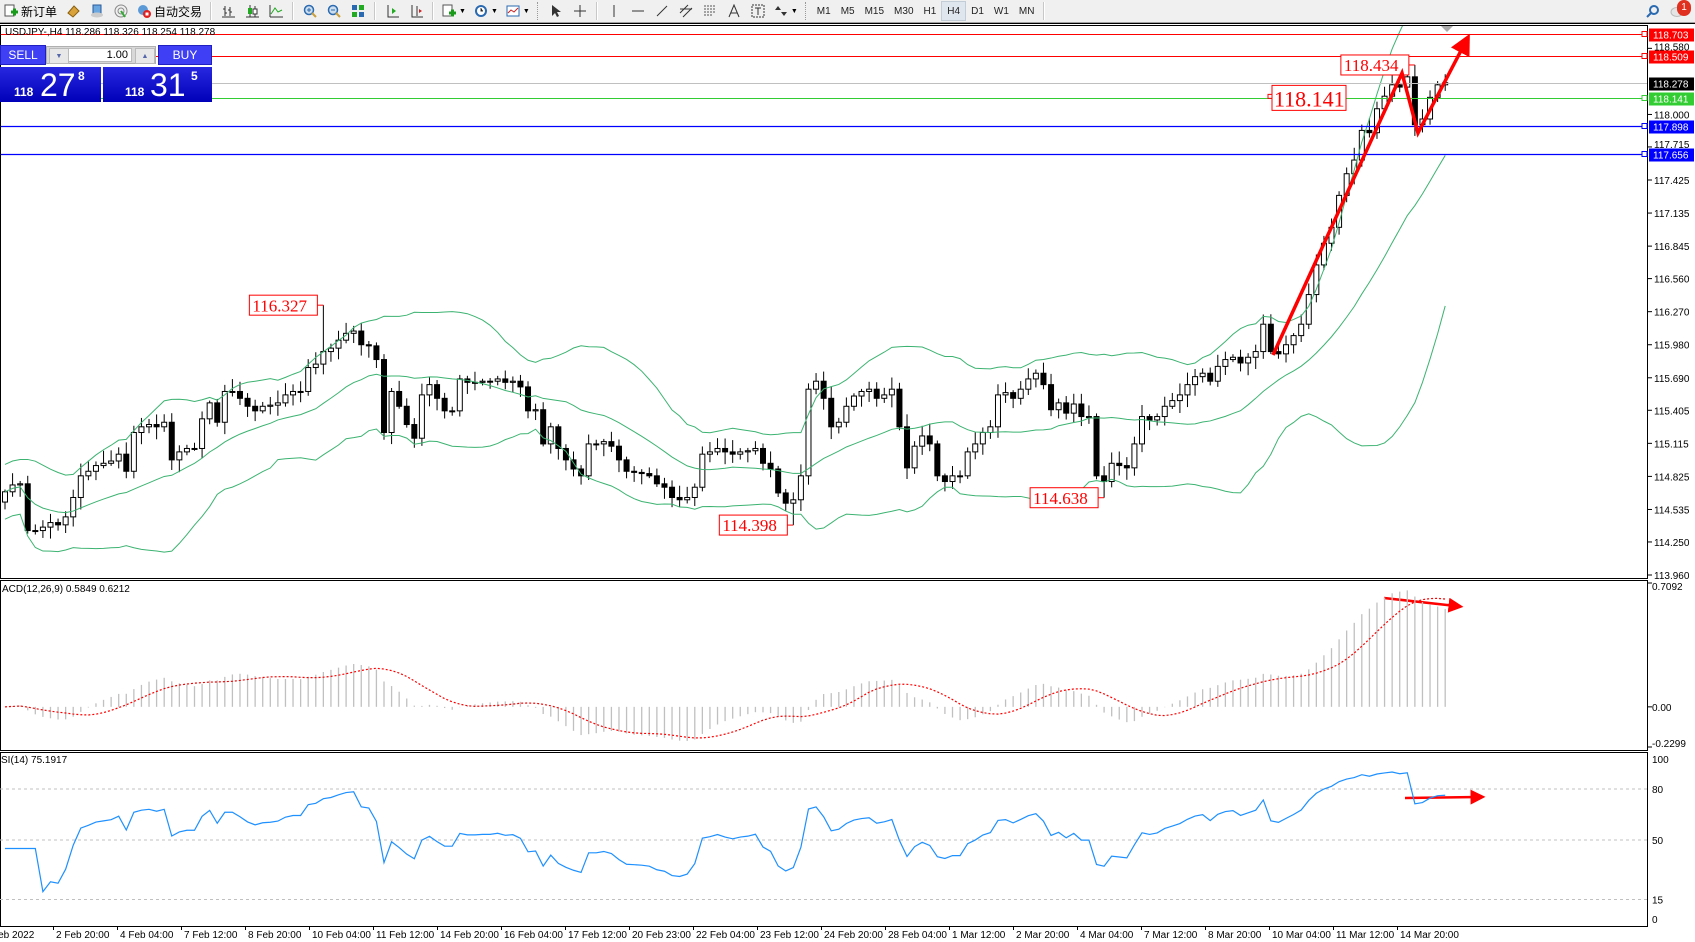  I want to click on horizontal-line-button, so click(638, 11).